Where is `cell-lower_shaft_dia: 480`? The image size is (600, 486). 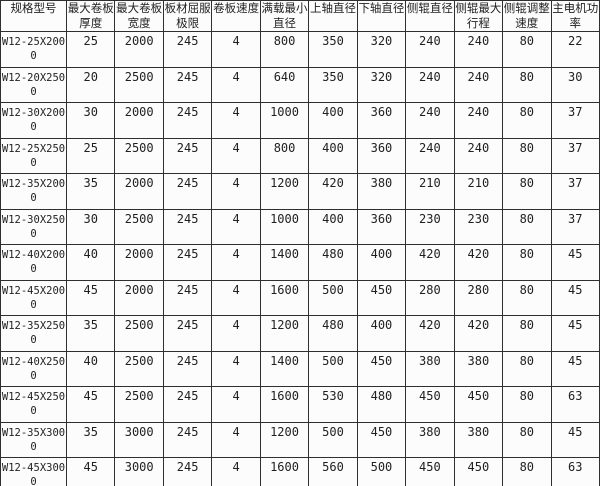
cell-lower_shaft_dia: 480 is located at coordinates (381, 404).